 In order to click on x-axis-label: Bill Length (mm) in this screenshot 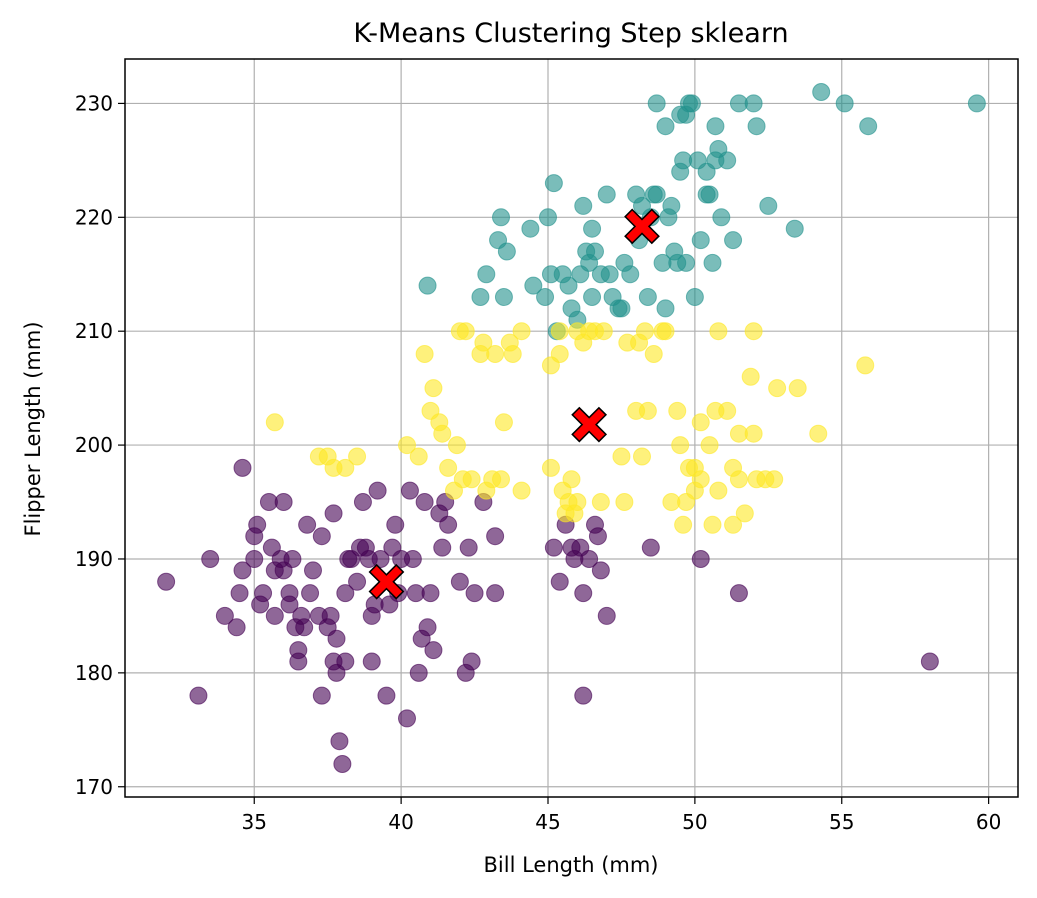, I will do `click(571, 865)`.